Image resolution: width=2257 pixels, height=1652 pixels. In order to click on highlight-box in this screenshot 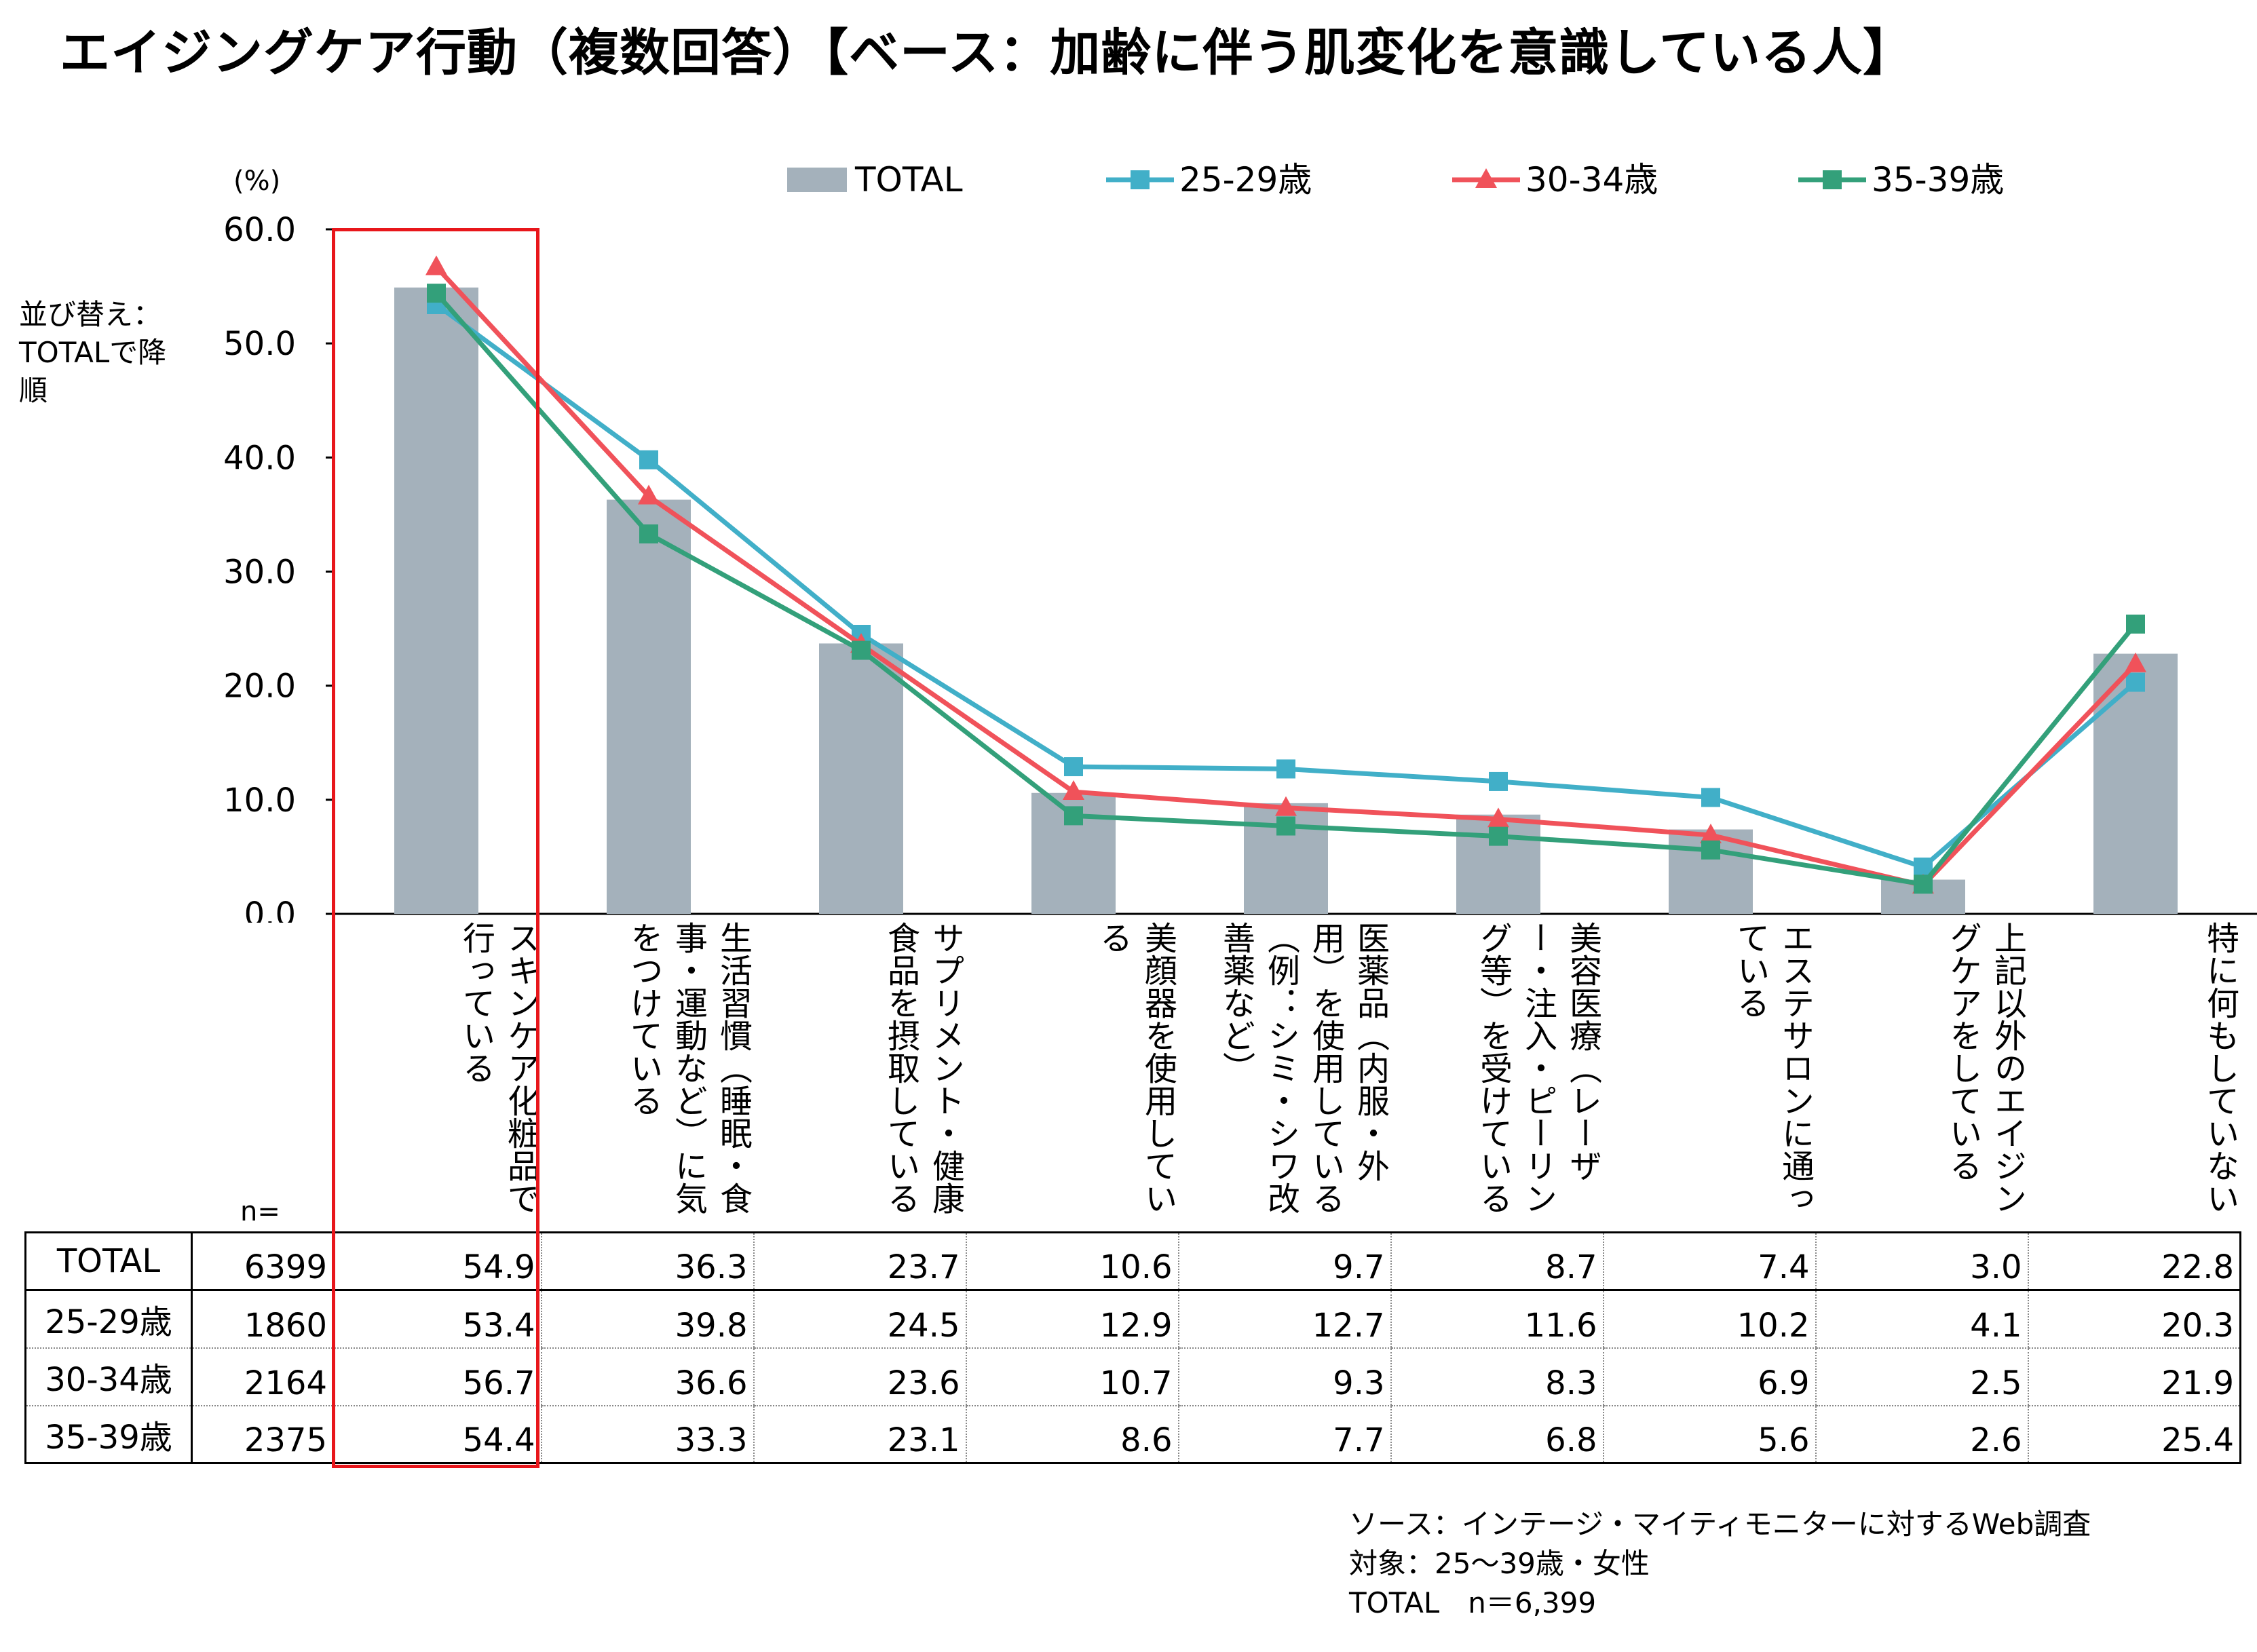, I will do `click(435, 848)`.